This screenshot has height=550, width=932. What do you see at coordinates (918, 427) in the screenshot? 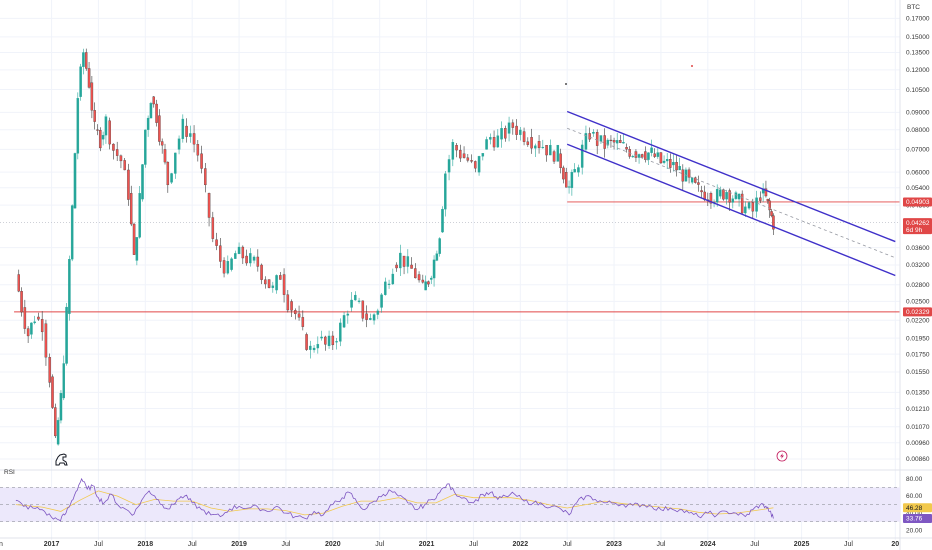
I see `price-tick-label: 0.01070` at bounding box center [918, 427].